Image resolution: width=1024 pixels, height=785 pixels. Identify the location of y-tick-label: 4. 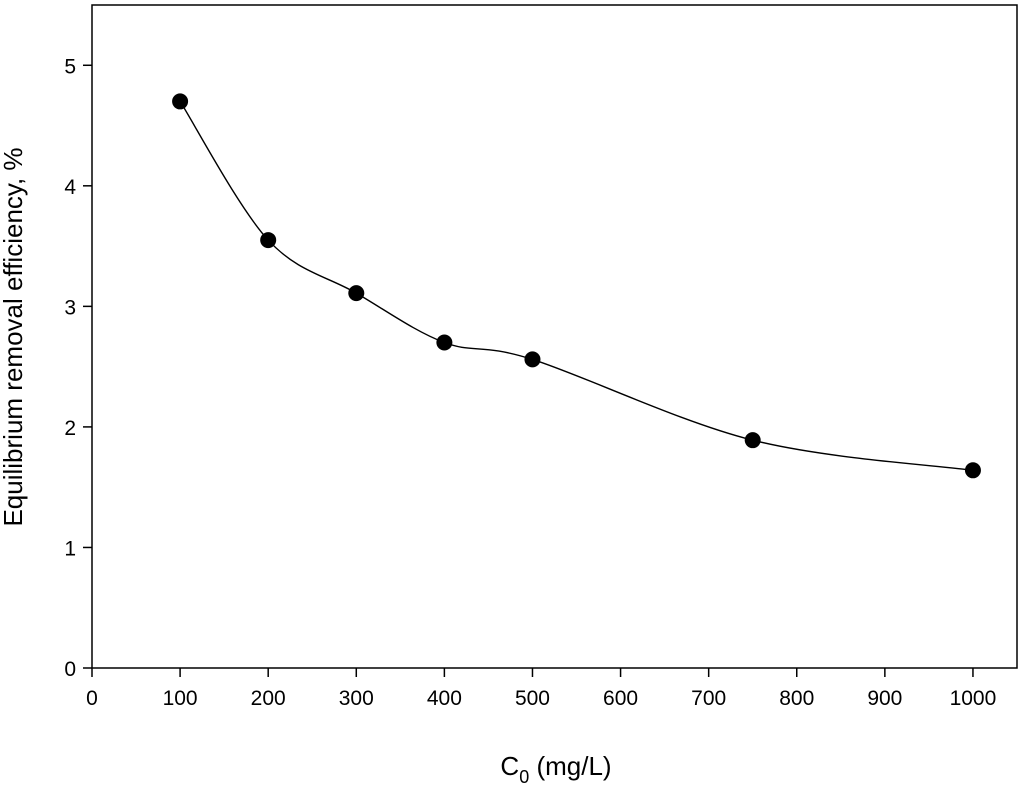
(70, 187).